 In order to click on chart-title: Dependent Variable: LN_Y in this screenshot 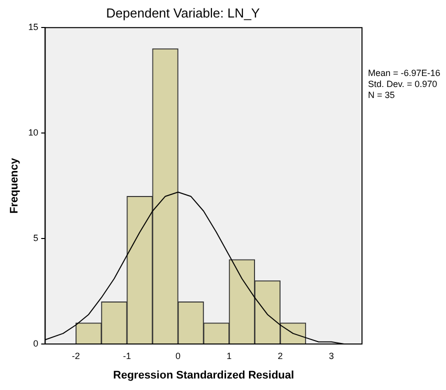, I will do `click(183, 12)`.